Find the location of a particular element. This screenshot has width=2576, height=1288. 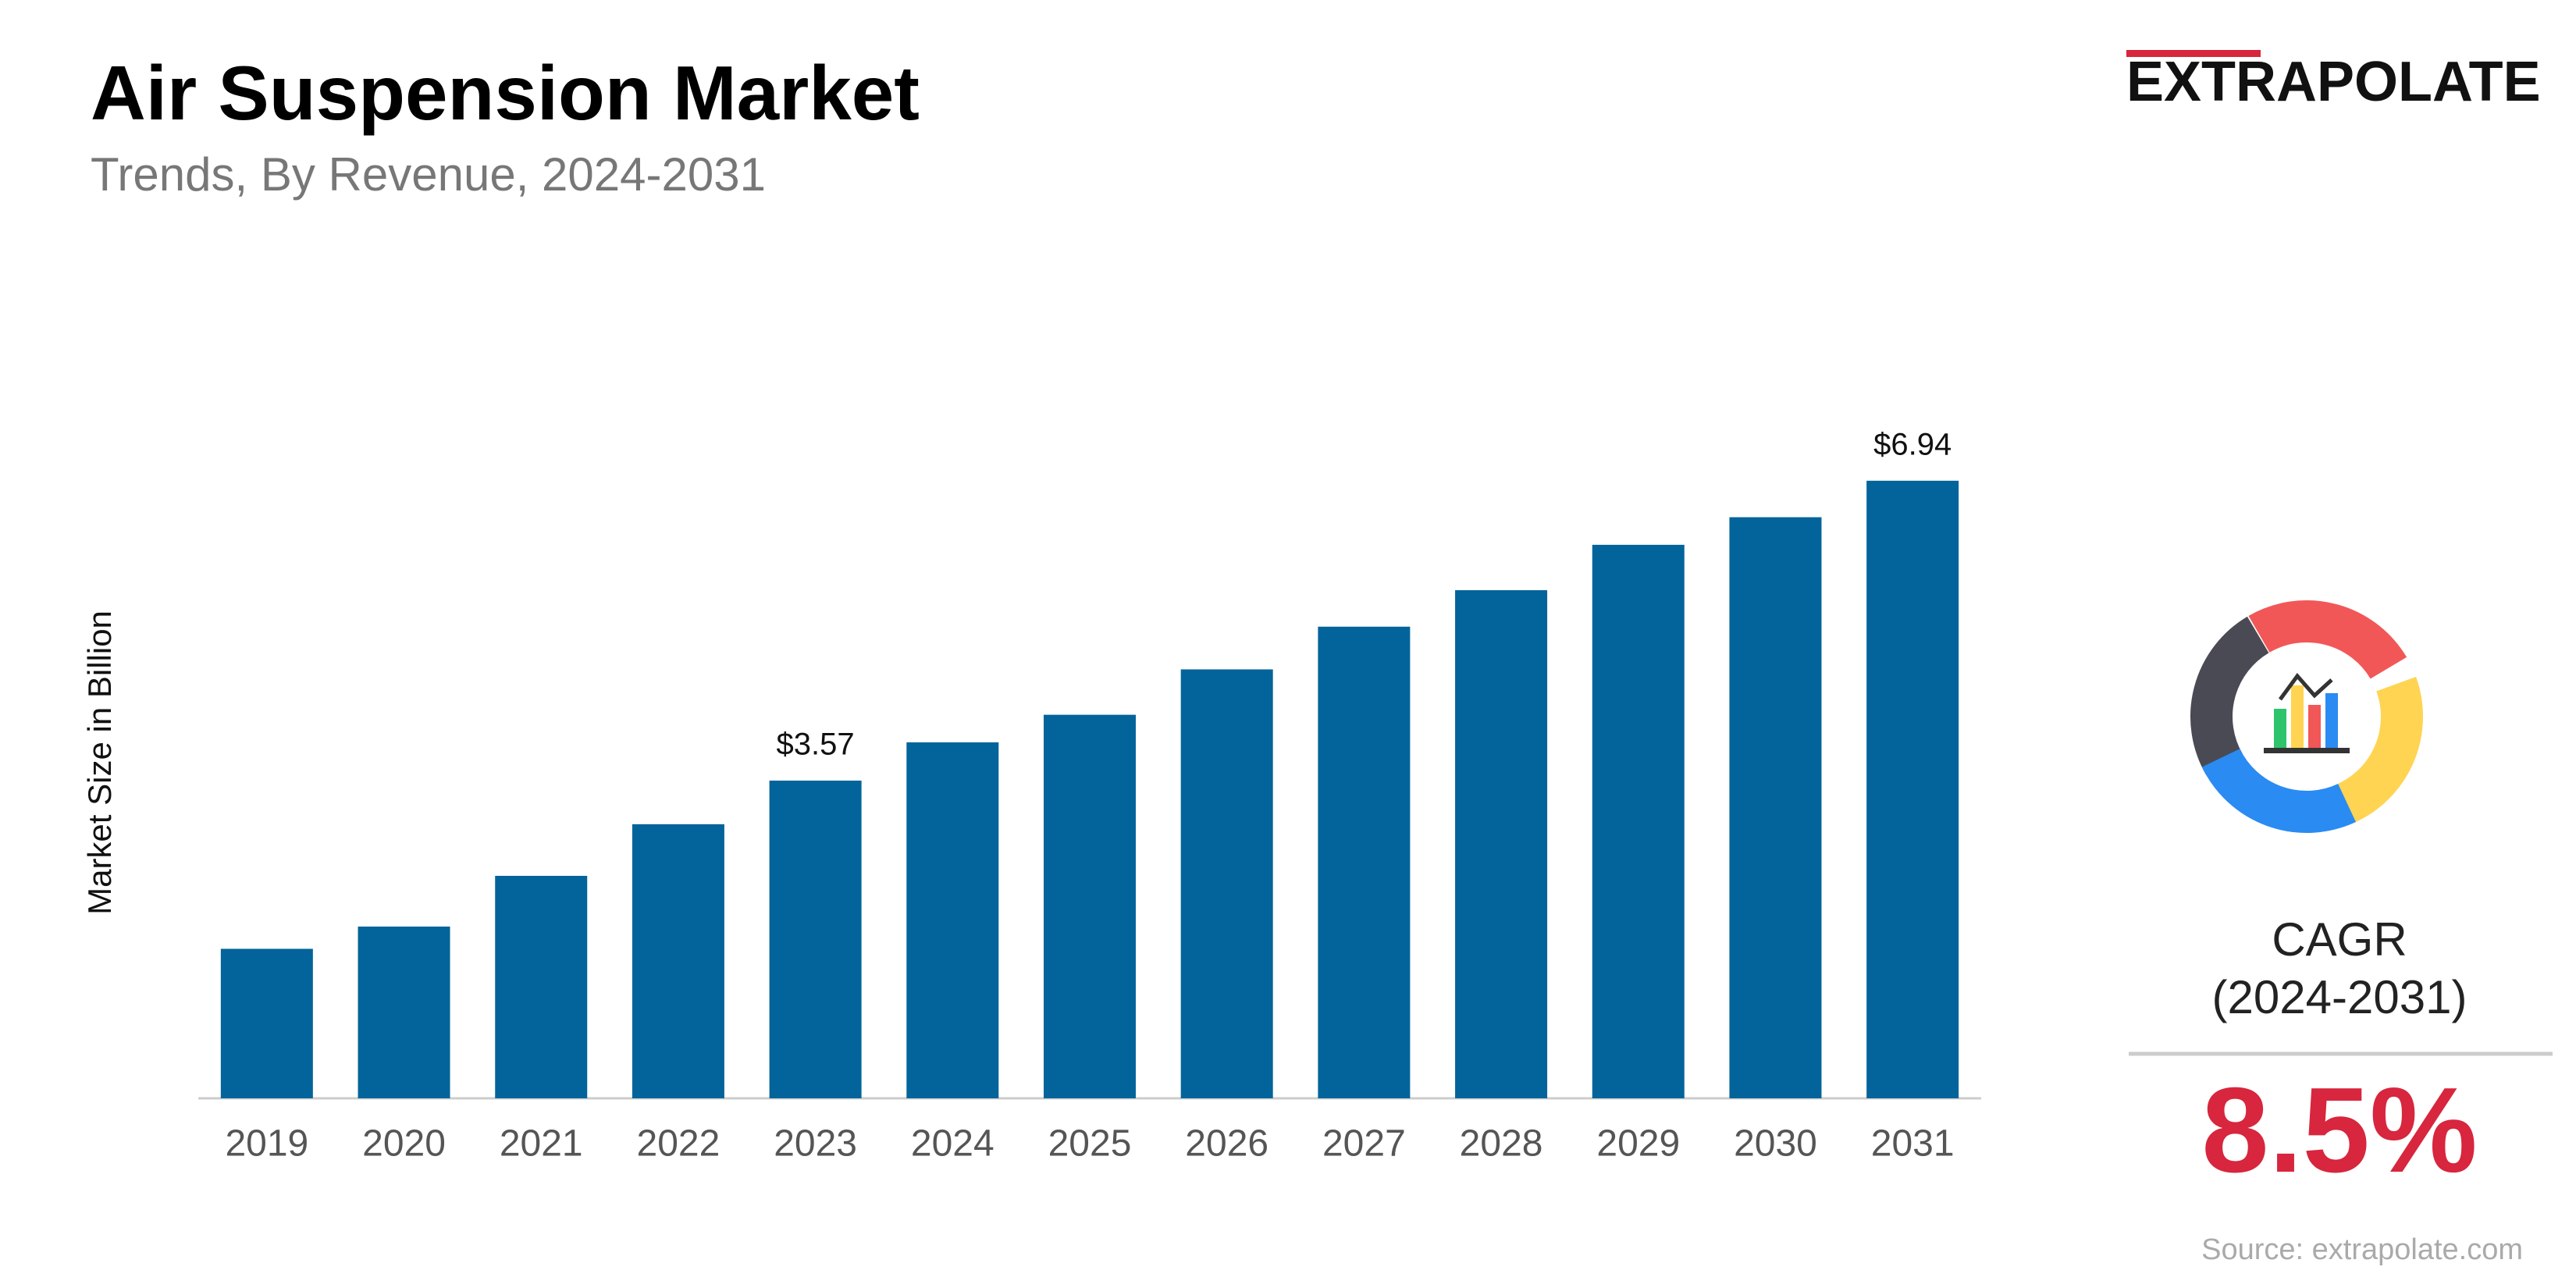

data-label: $6.94 is located at coordinates (1912, 444).